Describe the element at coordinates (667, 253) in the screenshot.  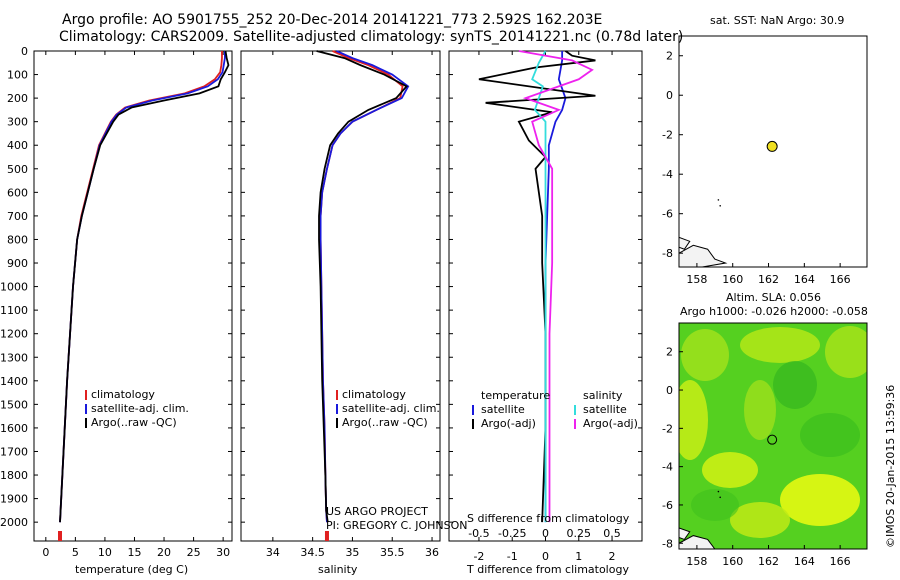
I see `sst-map-ytick-label: -8` at that location.